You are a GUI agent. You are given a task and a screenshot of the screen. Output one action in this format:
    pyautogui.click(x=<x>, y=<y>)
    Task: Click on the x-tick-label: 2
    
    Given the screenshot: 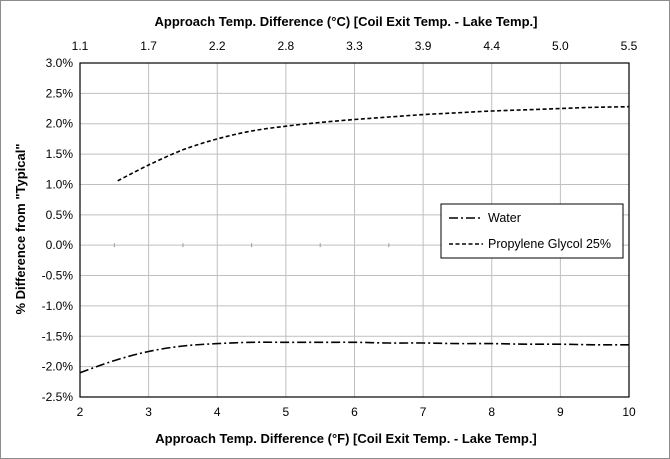 What is the action you would take?
    pyautogui.click(x=80, y=412)
    